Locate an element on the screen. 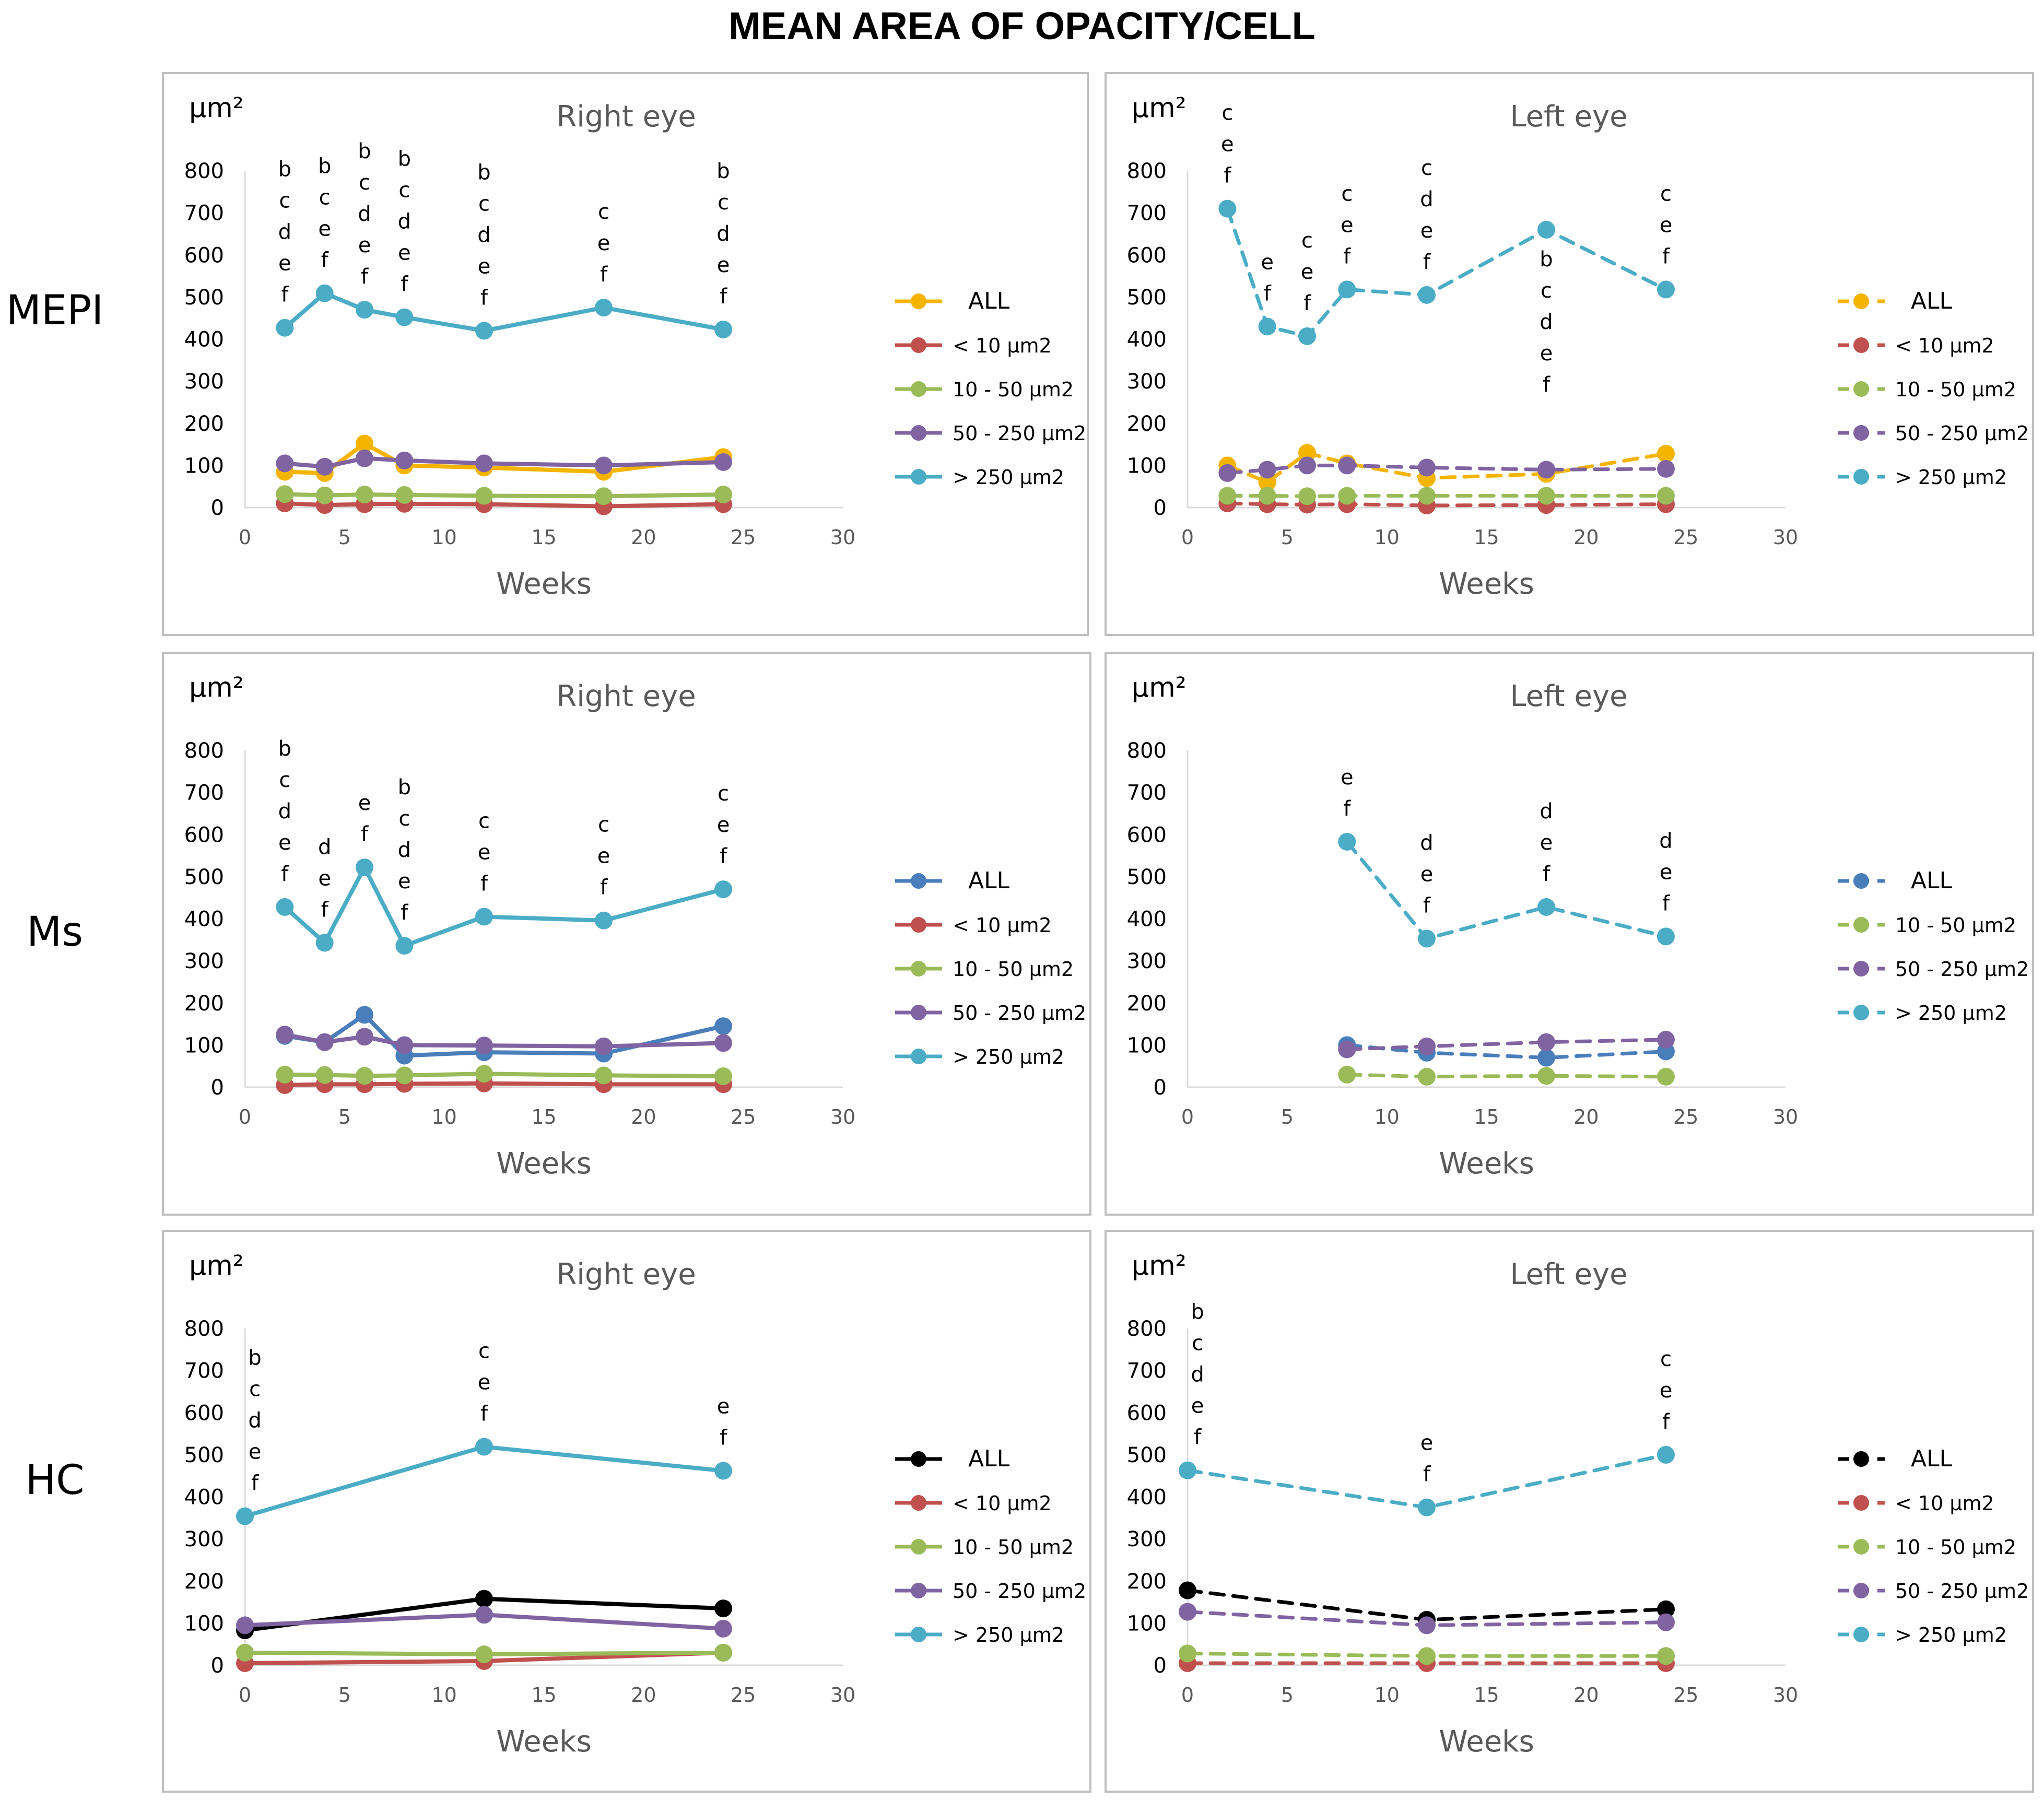 The width and height of the screenshot is (2044, 1800). series-all is located at coordinates (504, 1036).